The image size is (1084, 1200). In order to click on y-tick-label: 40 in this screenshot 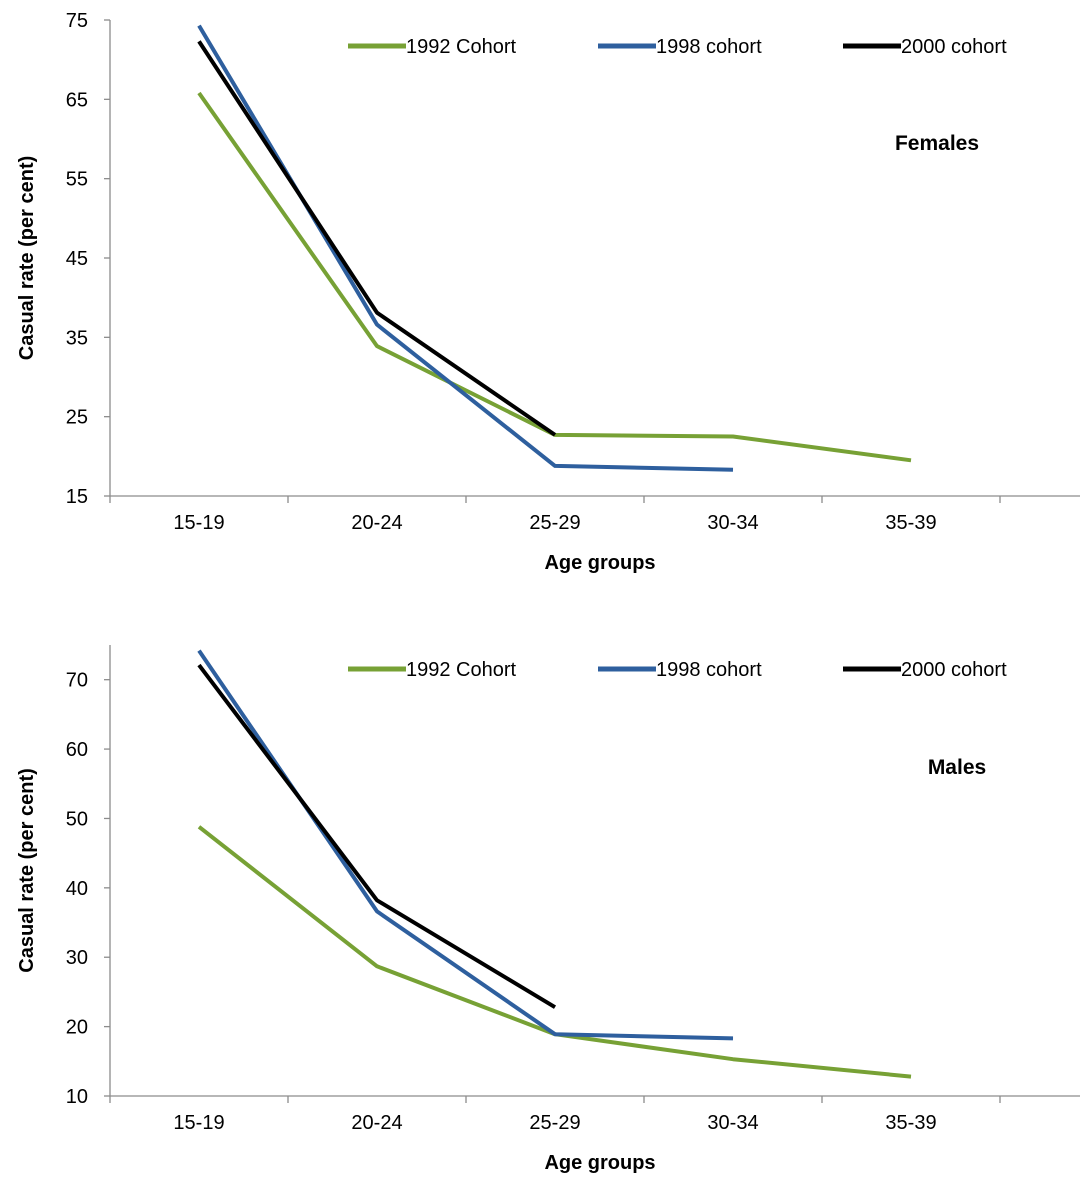, I will do `click(77, 889)`.